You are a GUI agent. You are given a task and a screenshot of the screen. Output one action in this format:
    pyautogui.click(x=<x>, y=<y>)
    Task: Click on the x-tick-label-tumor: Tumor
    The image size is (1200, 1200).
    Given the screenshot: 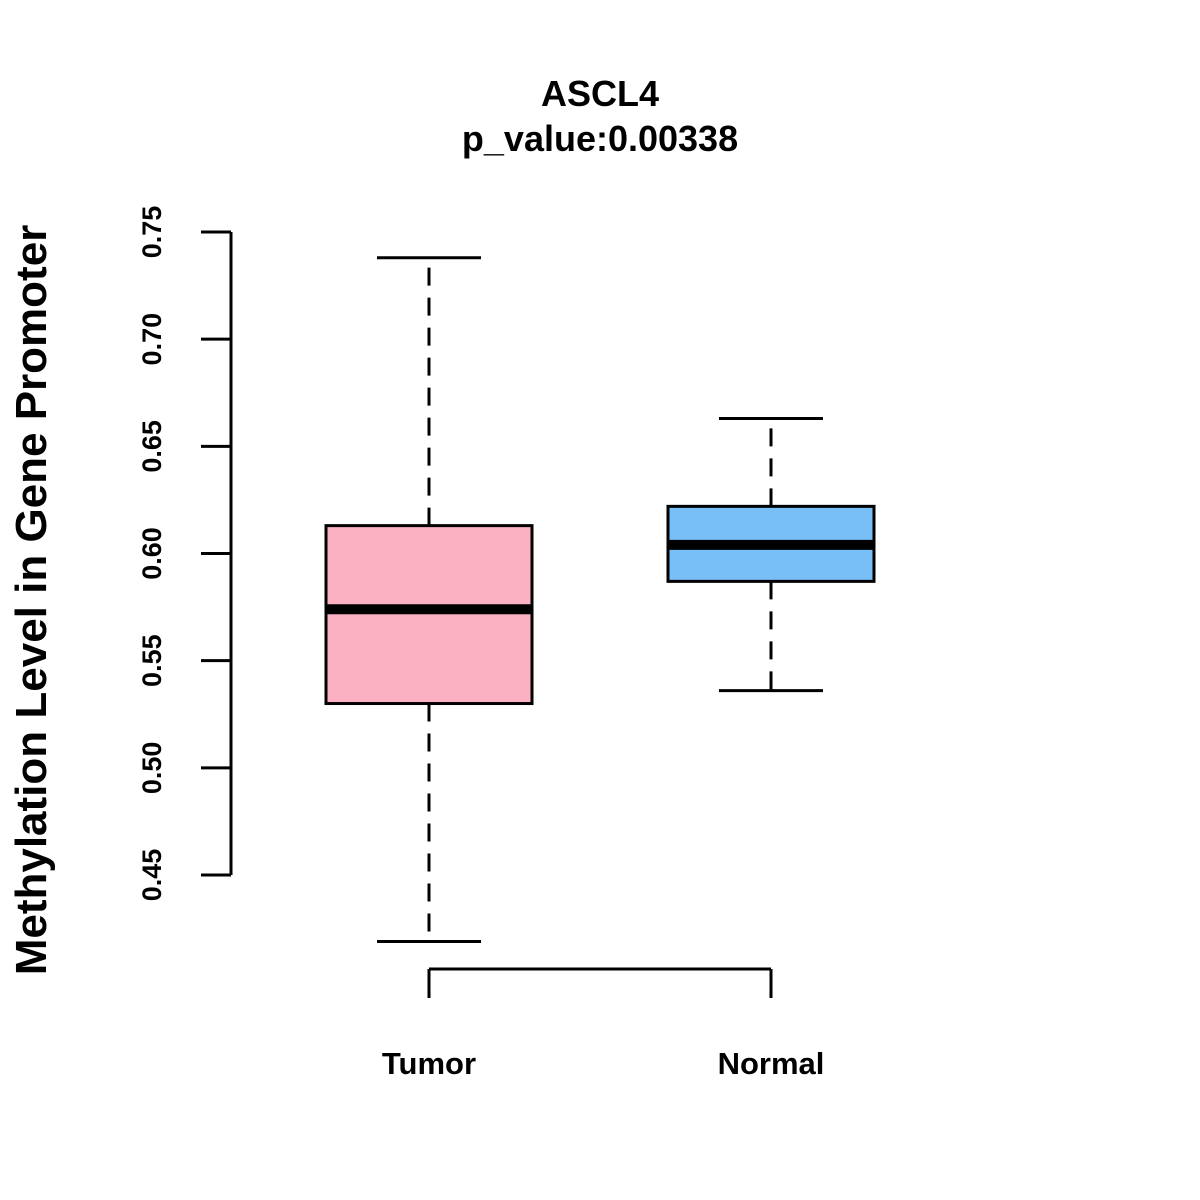 What is the action you would take?
    pyautogui.click(x=429, y=1063)
    